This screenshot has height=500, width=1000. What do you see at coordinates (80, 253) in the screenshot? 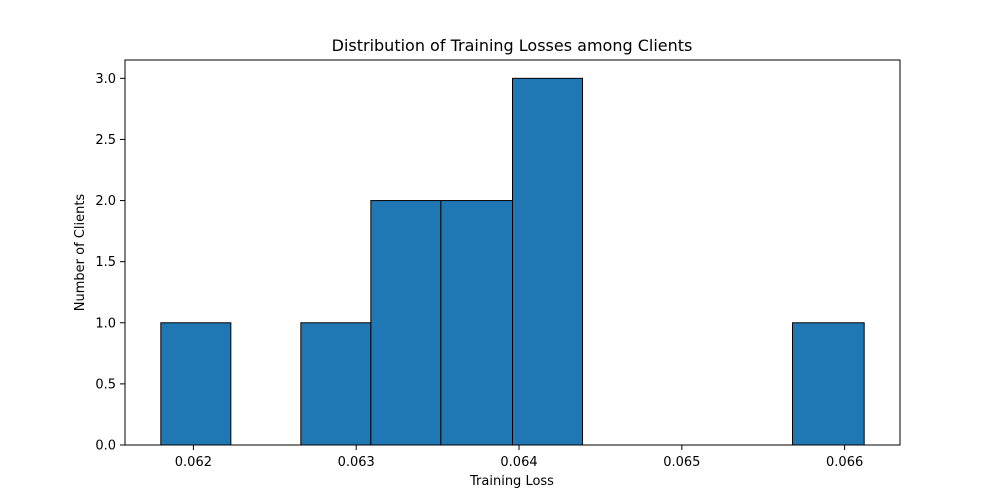
I see `y-axis-label: Number of Clients` at bounding box center [80, 253].